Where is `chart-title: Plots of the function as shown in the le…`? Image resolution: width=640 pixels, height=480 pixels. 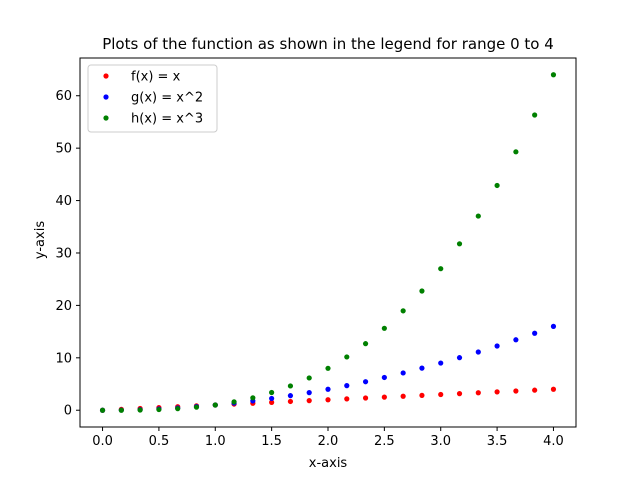 chart-title: Plots of the function as shown in the le… is located at coordinates (328, 44).